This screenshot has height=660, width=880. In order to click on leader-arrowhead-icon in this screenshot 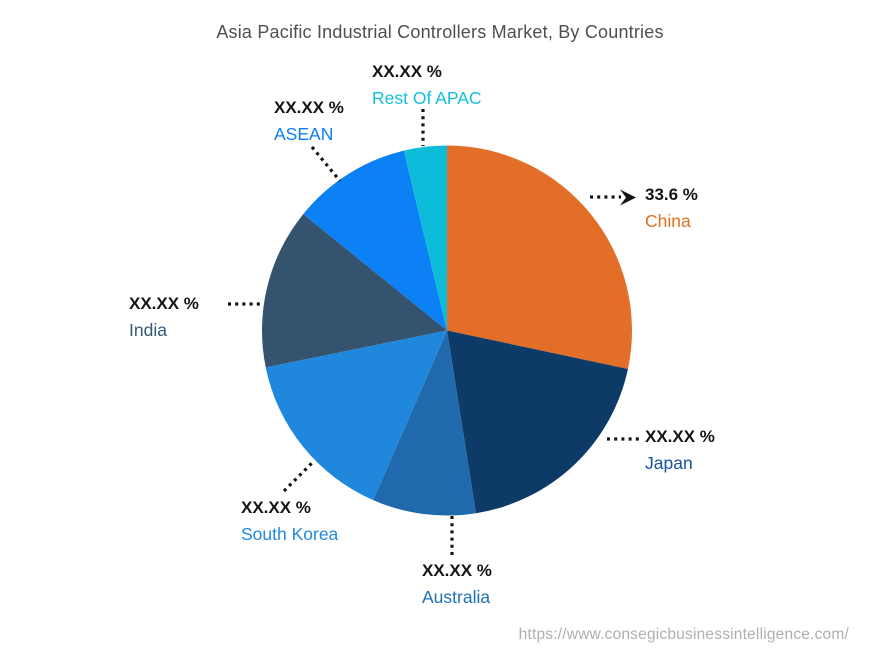, I will do `click(628, 197)`.